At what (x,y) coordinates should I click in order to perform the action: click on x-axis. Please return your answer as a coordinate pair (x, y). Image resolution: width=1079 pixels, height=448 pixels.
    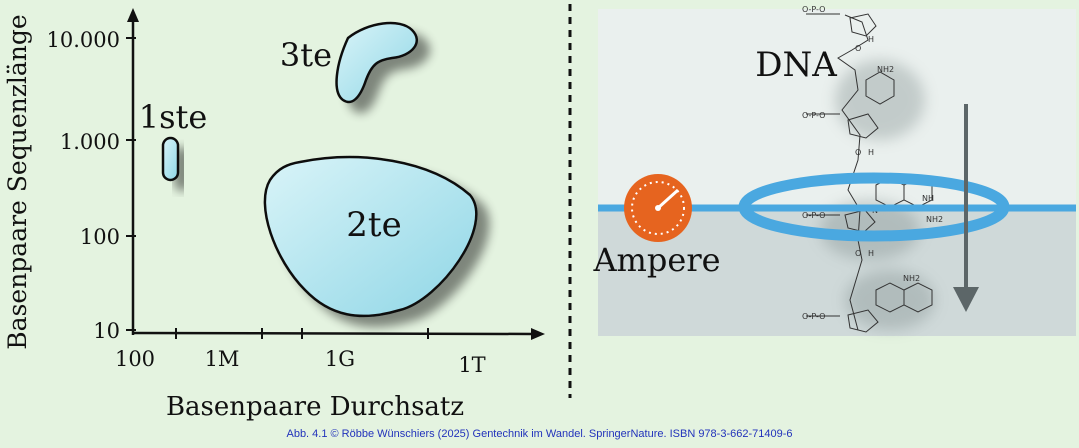
    Looking at the image, I should click on (333, 333).